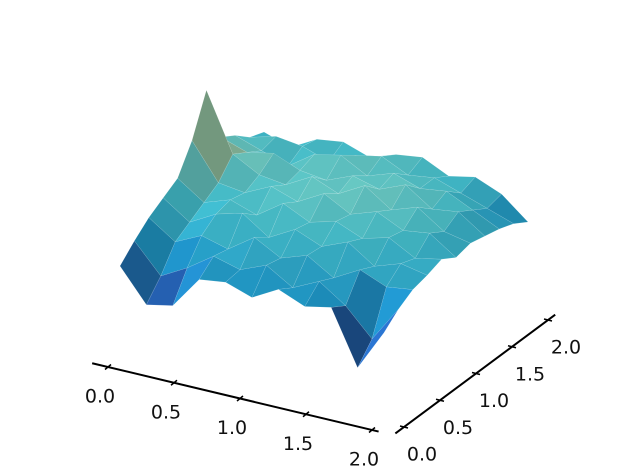  Describe the element at coordinates (530, 374) in the screenshot. I see `y-tick-label: 1.5` at that location.